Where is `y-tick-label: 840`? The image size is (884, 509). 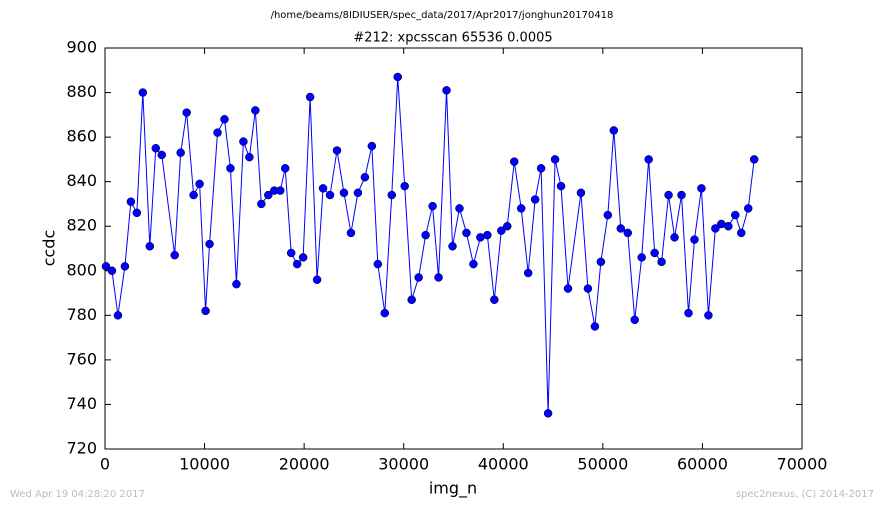
y-tick-label: 840 is located at coordinates (81, 180).